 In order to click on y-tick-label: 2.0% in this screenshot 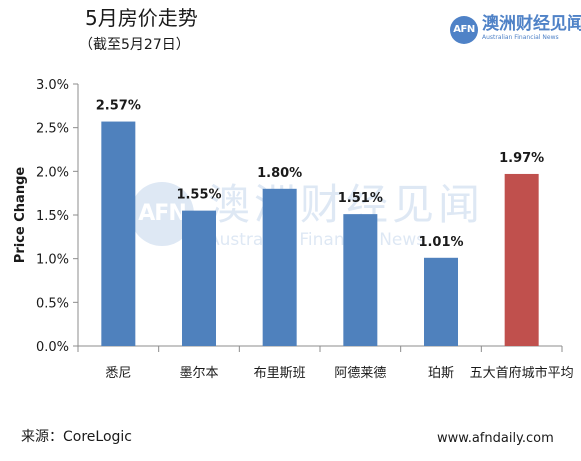, I will do `click(52, 172)`.